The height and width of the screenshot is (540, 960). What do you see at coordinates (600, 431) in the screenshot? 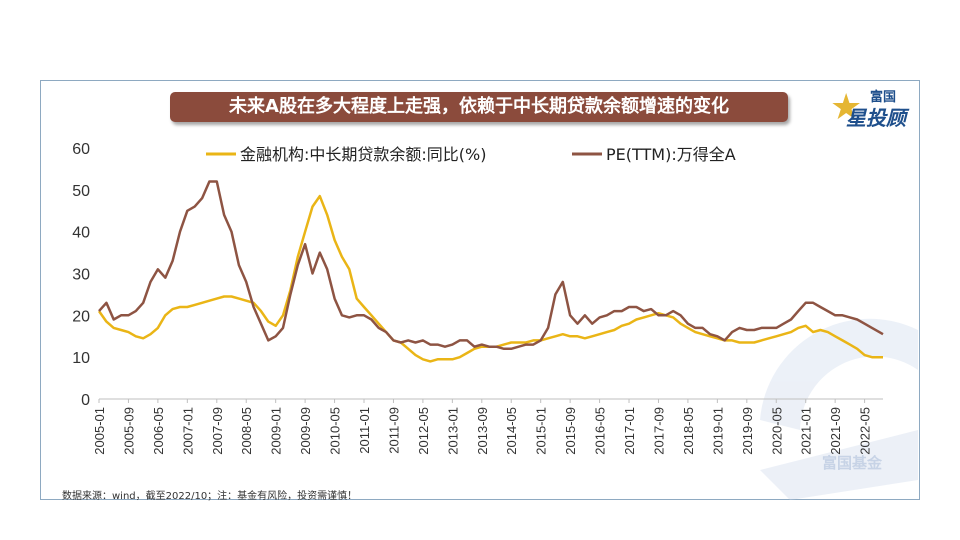
I see `x-tick-label: 2016-05` at bounding box center [600, 431].